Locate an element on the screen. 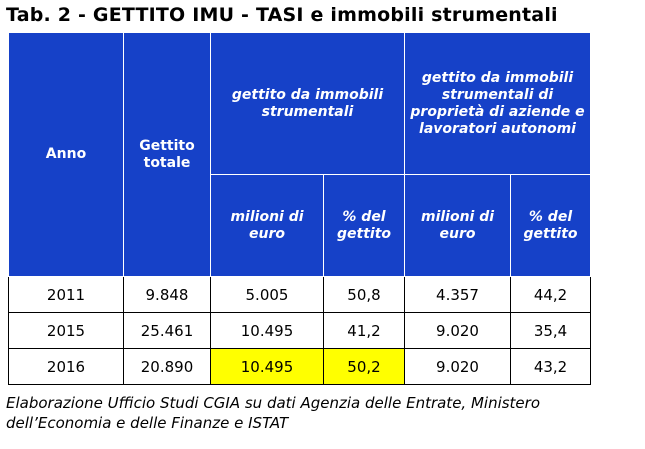  cell-perc-1: 50,8 is located at coordinates (364, 294).